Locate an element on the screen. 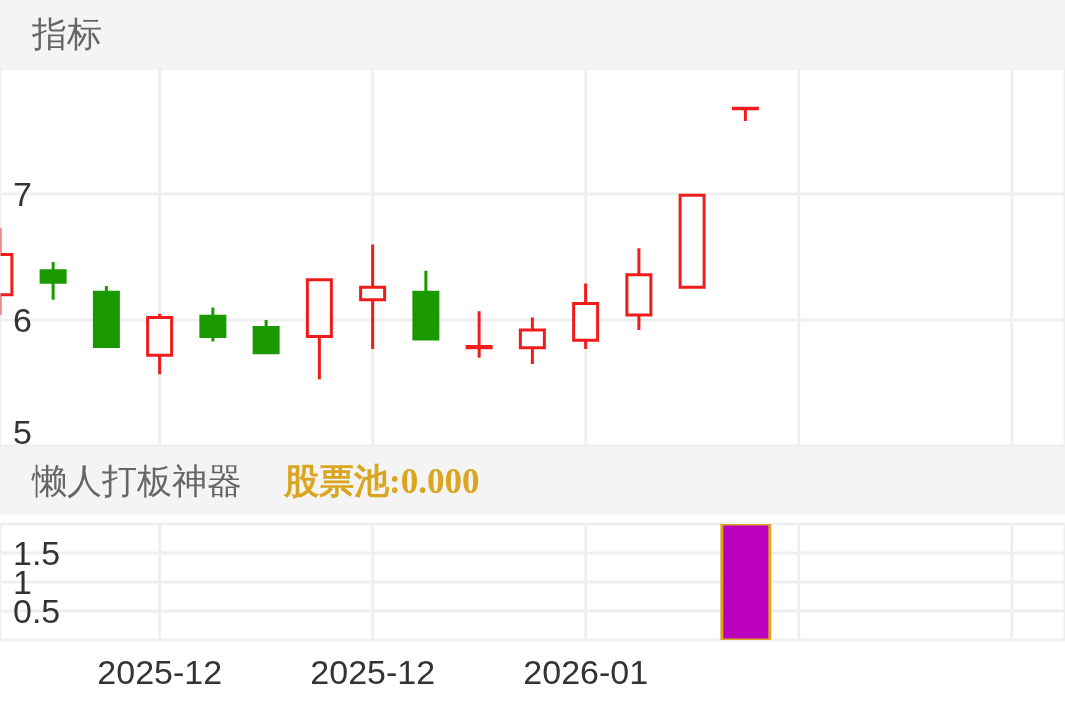 Image resolution: width=1065 pixels, height=708 pixels. chart-subtitle: 股票池:0.000 is located at coordinates (382, 481).